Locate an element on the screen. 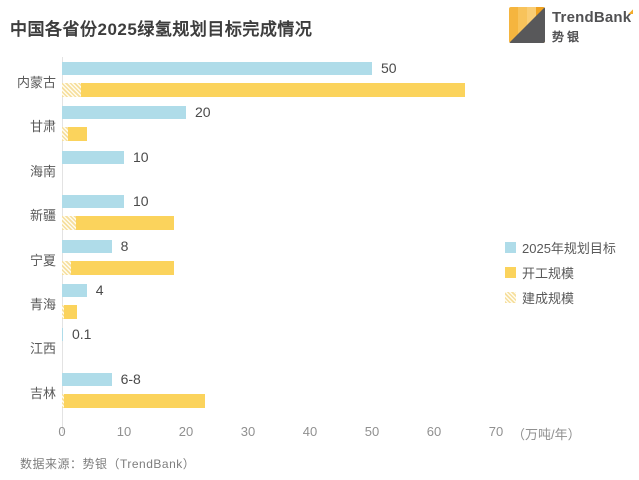 The height and width of the screenshot is (480, 639). target-value-label: 50 is located at coordinates (389, 68).